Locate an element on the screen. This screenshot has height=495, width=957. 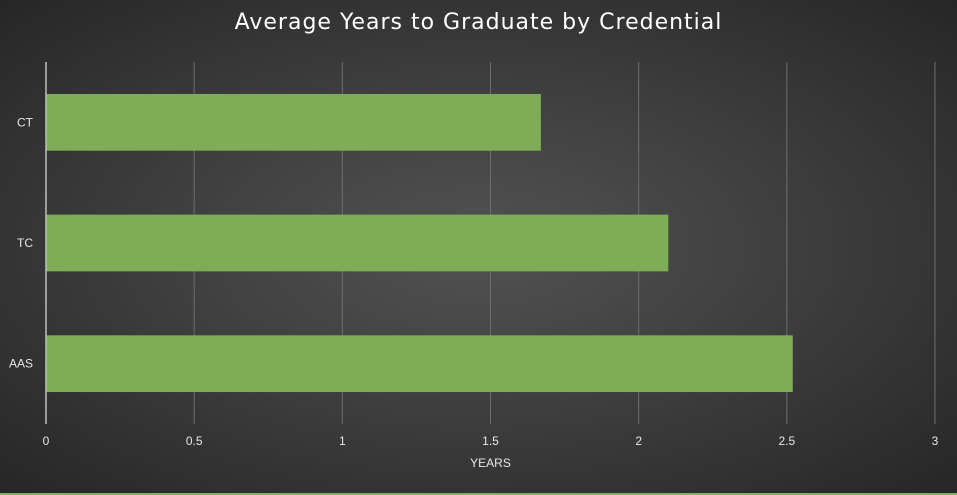
x-tick-label: 1 is located at coordinates (342, 441).